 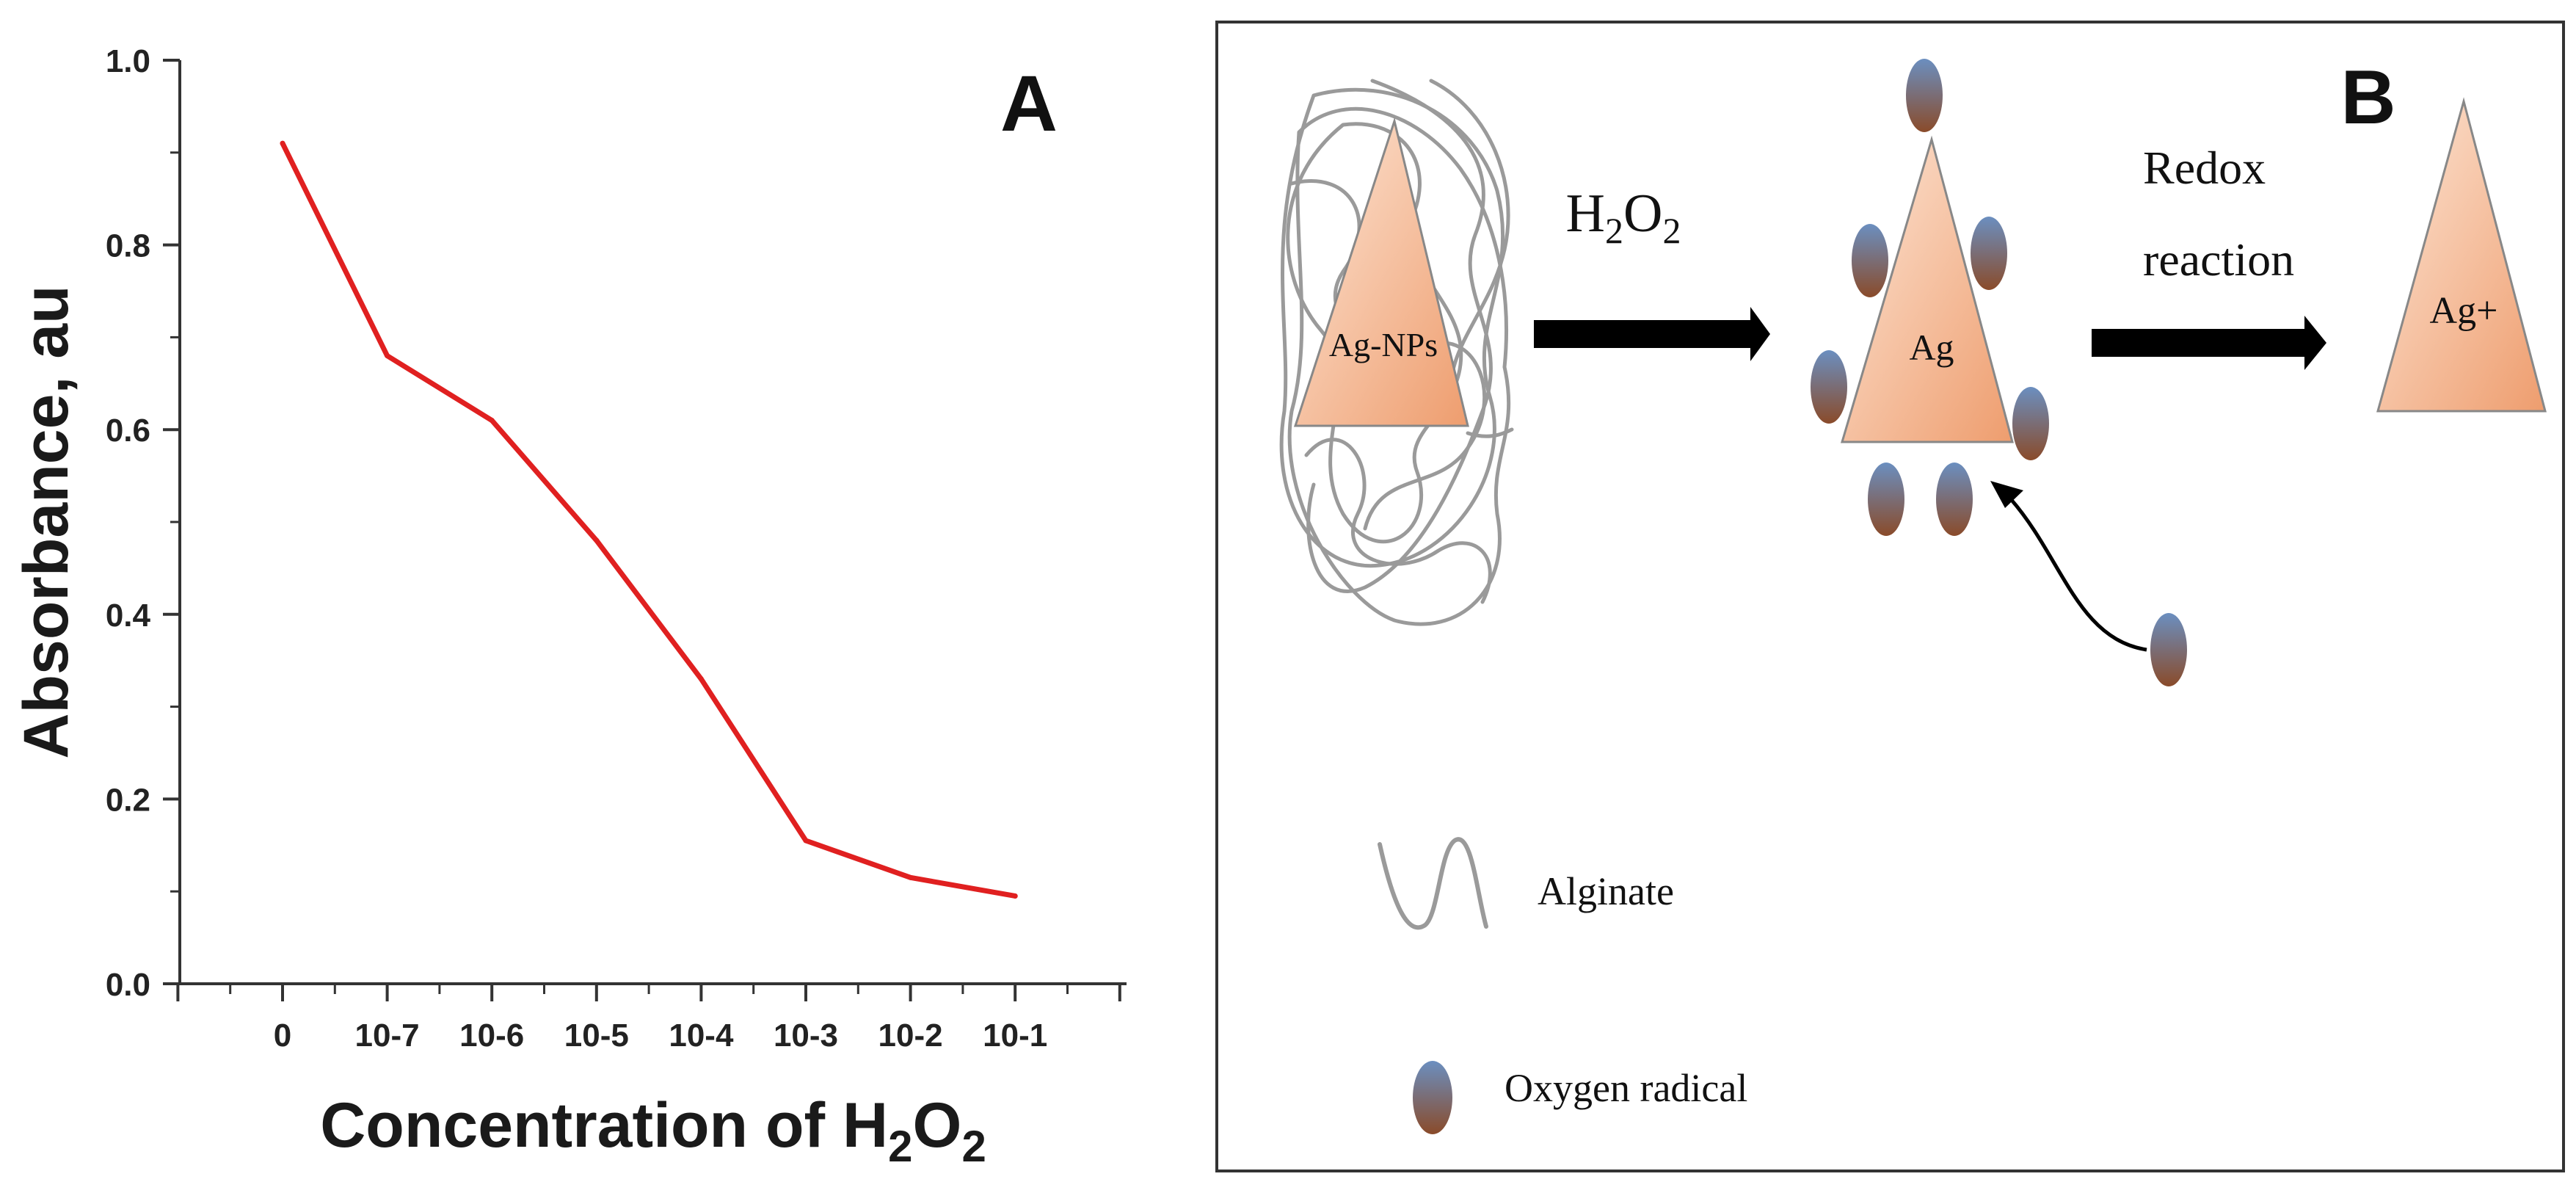 I want to click on x-tick-label: 0, so click(x=282, y=1036).